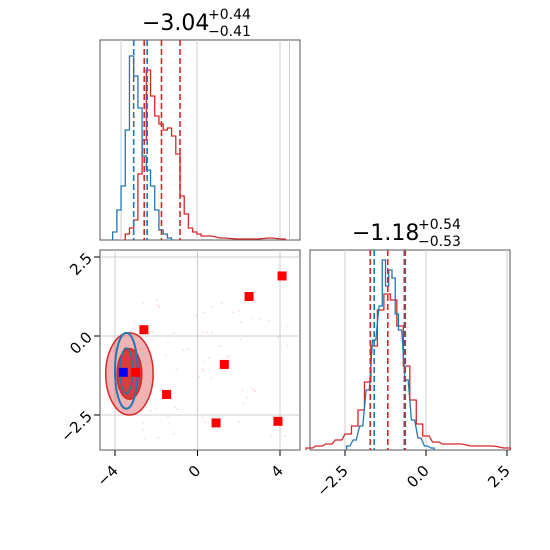  Describe the element at coordinates (81, 264) in the screenshot. I see `y-tick-label: 2.5` at that location.